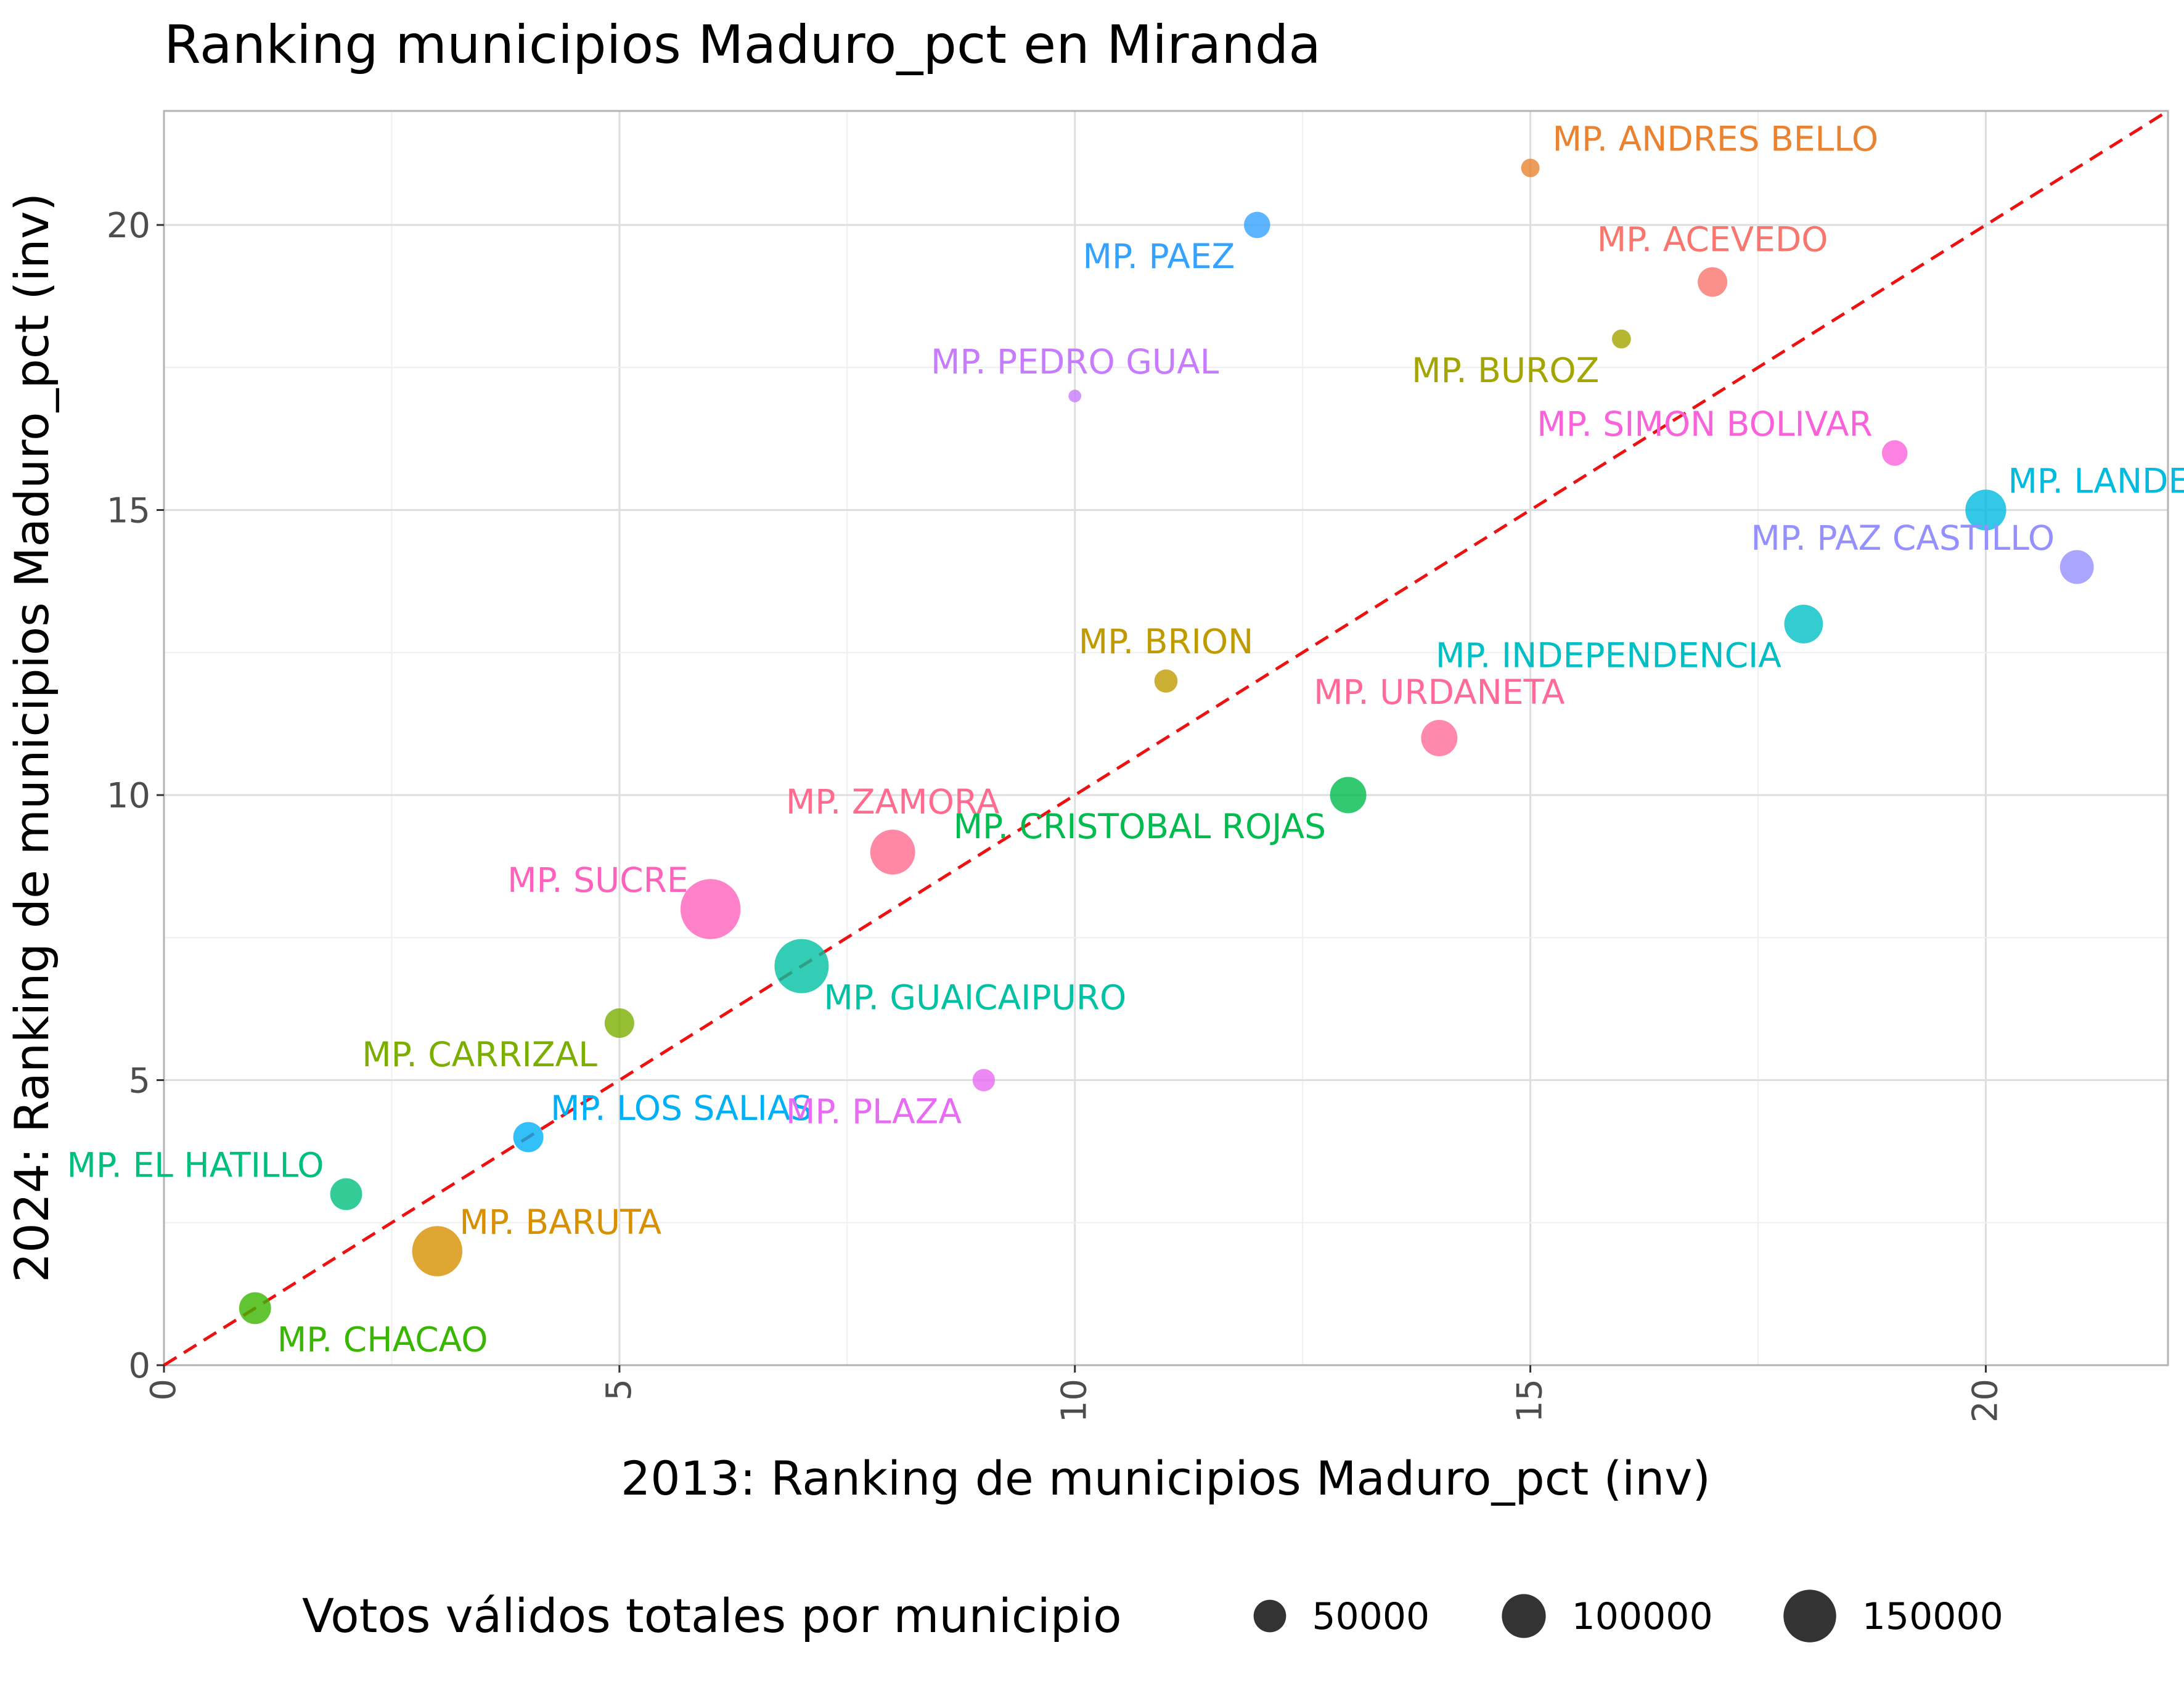 The height and width of the screenshot is (1698, 2184). What do you see at coordinates (479, 1054) in the screenshot?
I see `point-label: MP. CARRIZAL` at bounding box center [479, 1054].